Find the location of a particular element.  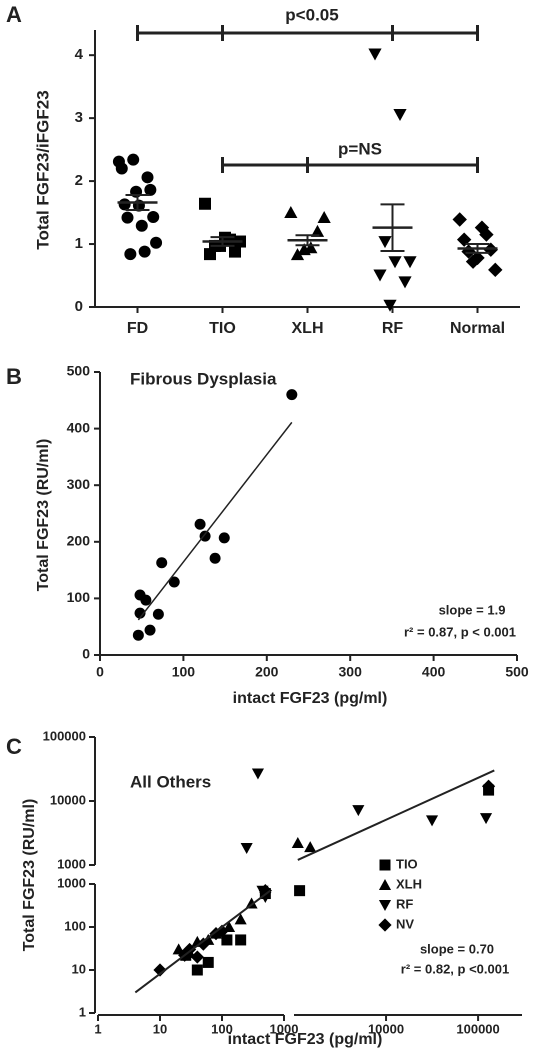

x-tick-label: 300 is located at coordinates (351, 672).